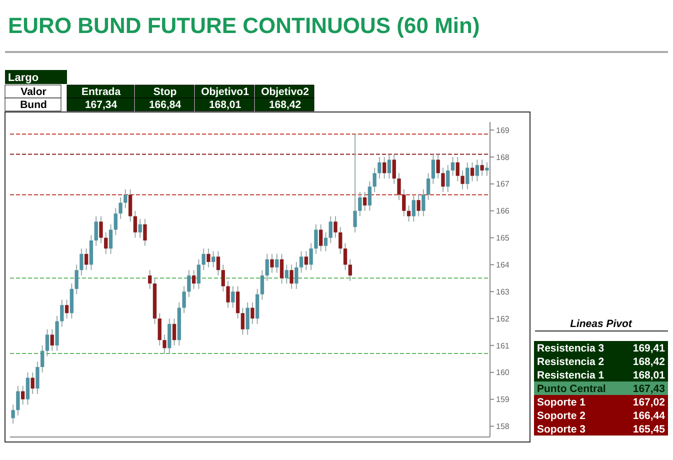 The width and height of the screenshot is (673, 460). What do you see at coordinates (503, 265) in the screenshot?
I see `y-tick-label: 164` at bounding box center [503, 265].